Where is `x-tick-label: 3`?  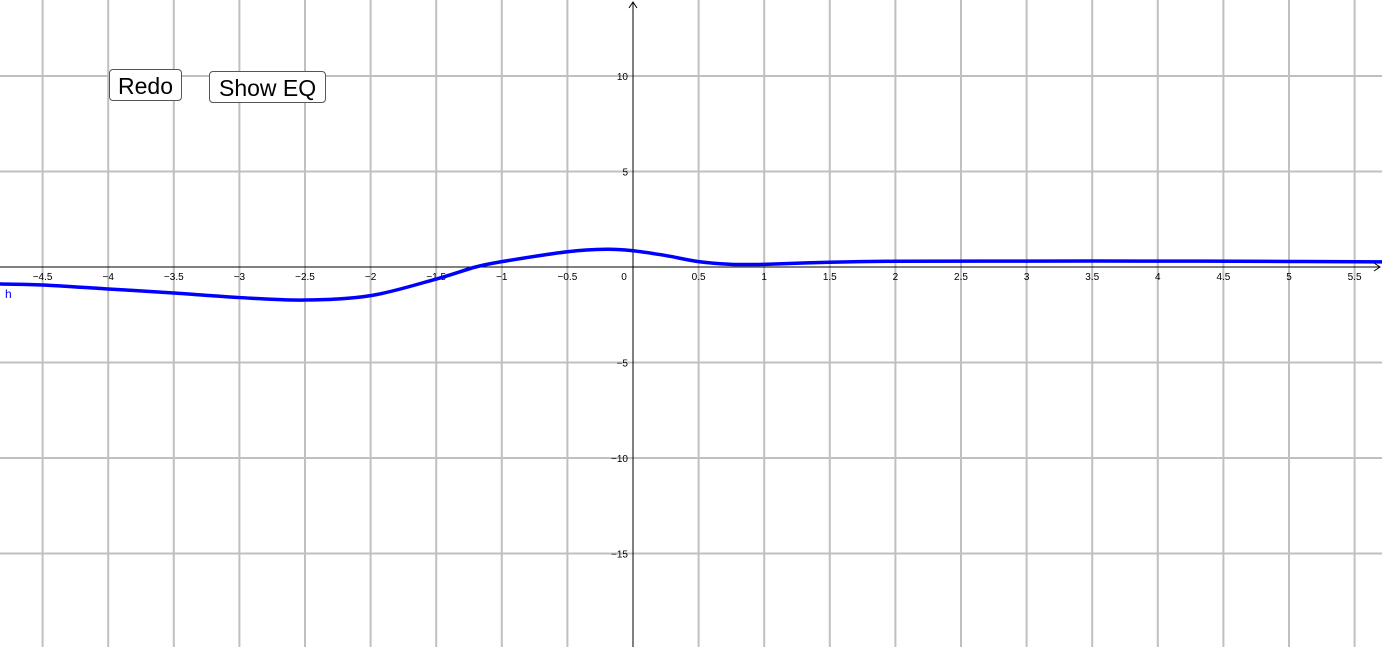 x-tick-label: 3 is located at coordinates (1027, 277).